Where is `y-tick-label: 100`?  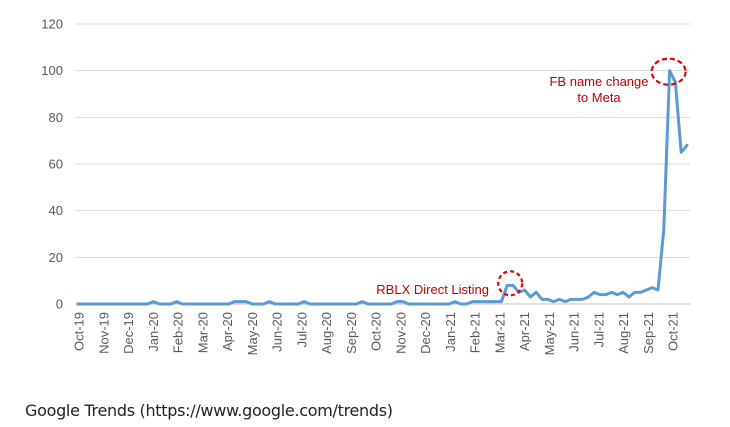 y-tick-label: 100 is located at coordinates (52, 70).